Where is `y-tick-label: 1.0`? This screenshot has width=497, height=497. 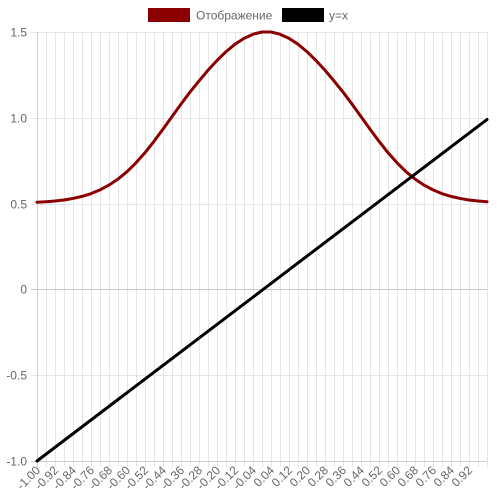 y-tick-label: 1.0 is located at coordinates (18, 119).